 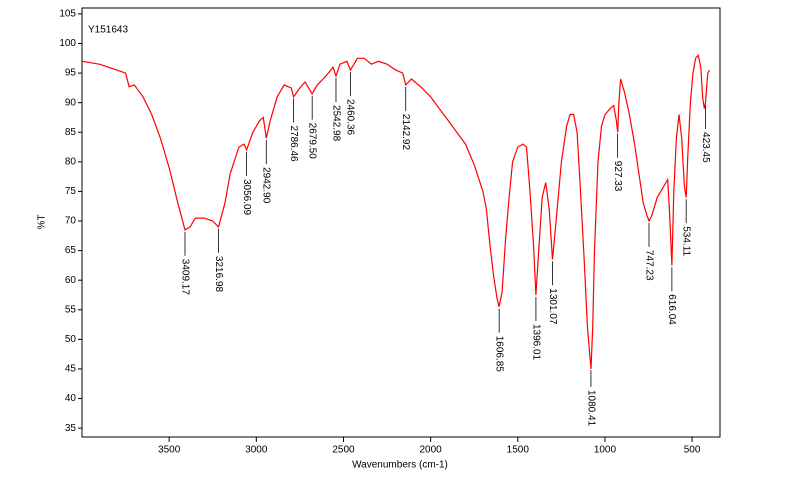 I want to click on peak-label: 423.45, so click(x=705, y=147).